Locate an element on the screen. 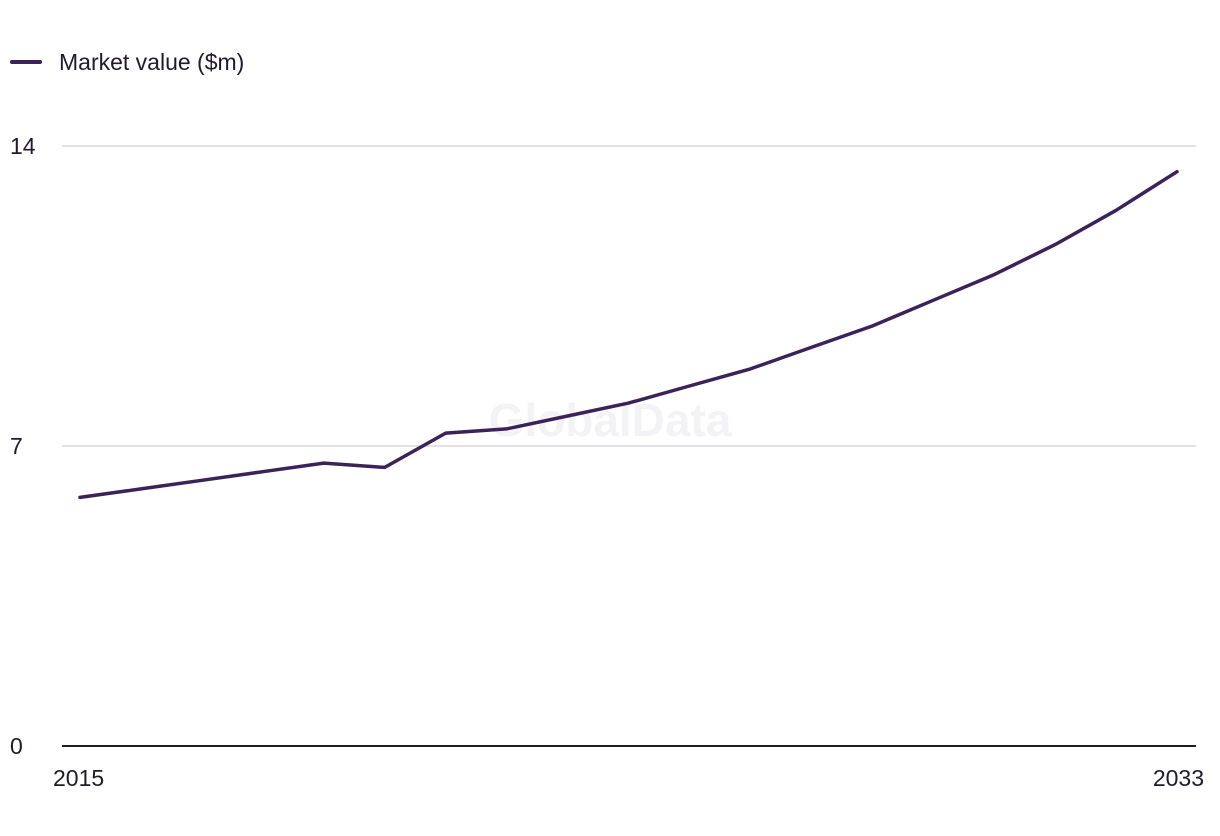 This screenshot has width=1220, height=836. watermark-logo: GlobalData is located at coordinates (610, 420).